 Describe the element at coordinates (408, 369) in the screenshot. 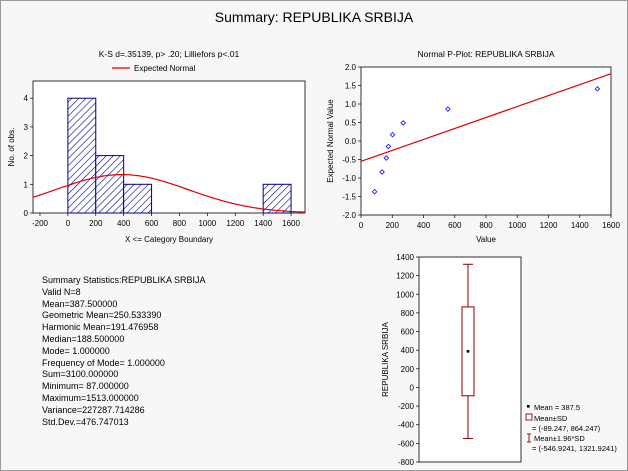

I see `y-tick-label: 200` at that location.